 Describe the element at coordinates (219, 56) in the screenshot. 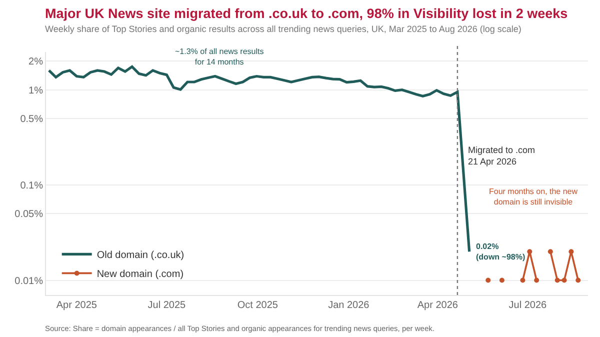

I see `annotation: ~1.3% of all news results for 14 months` at that location.